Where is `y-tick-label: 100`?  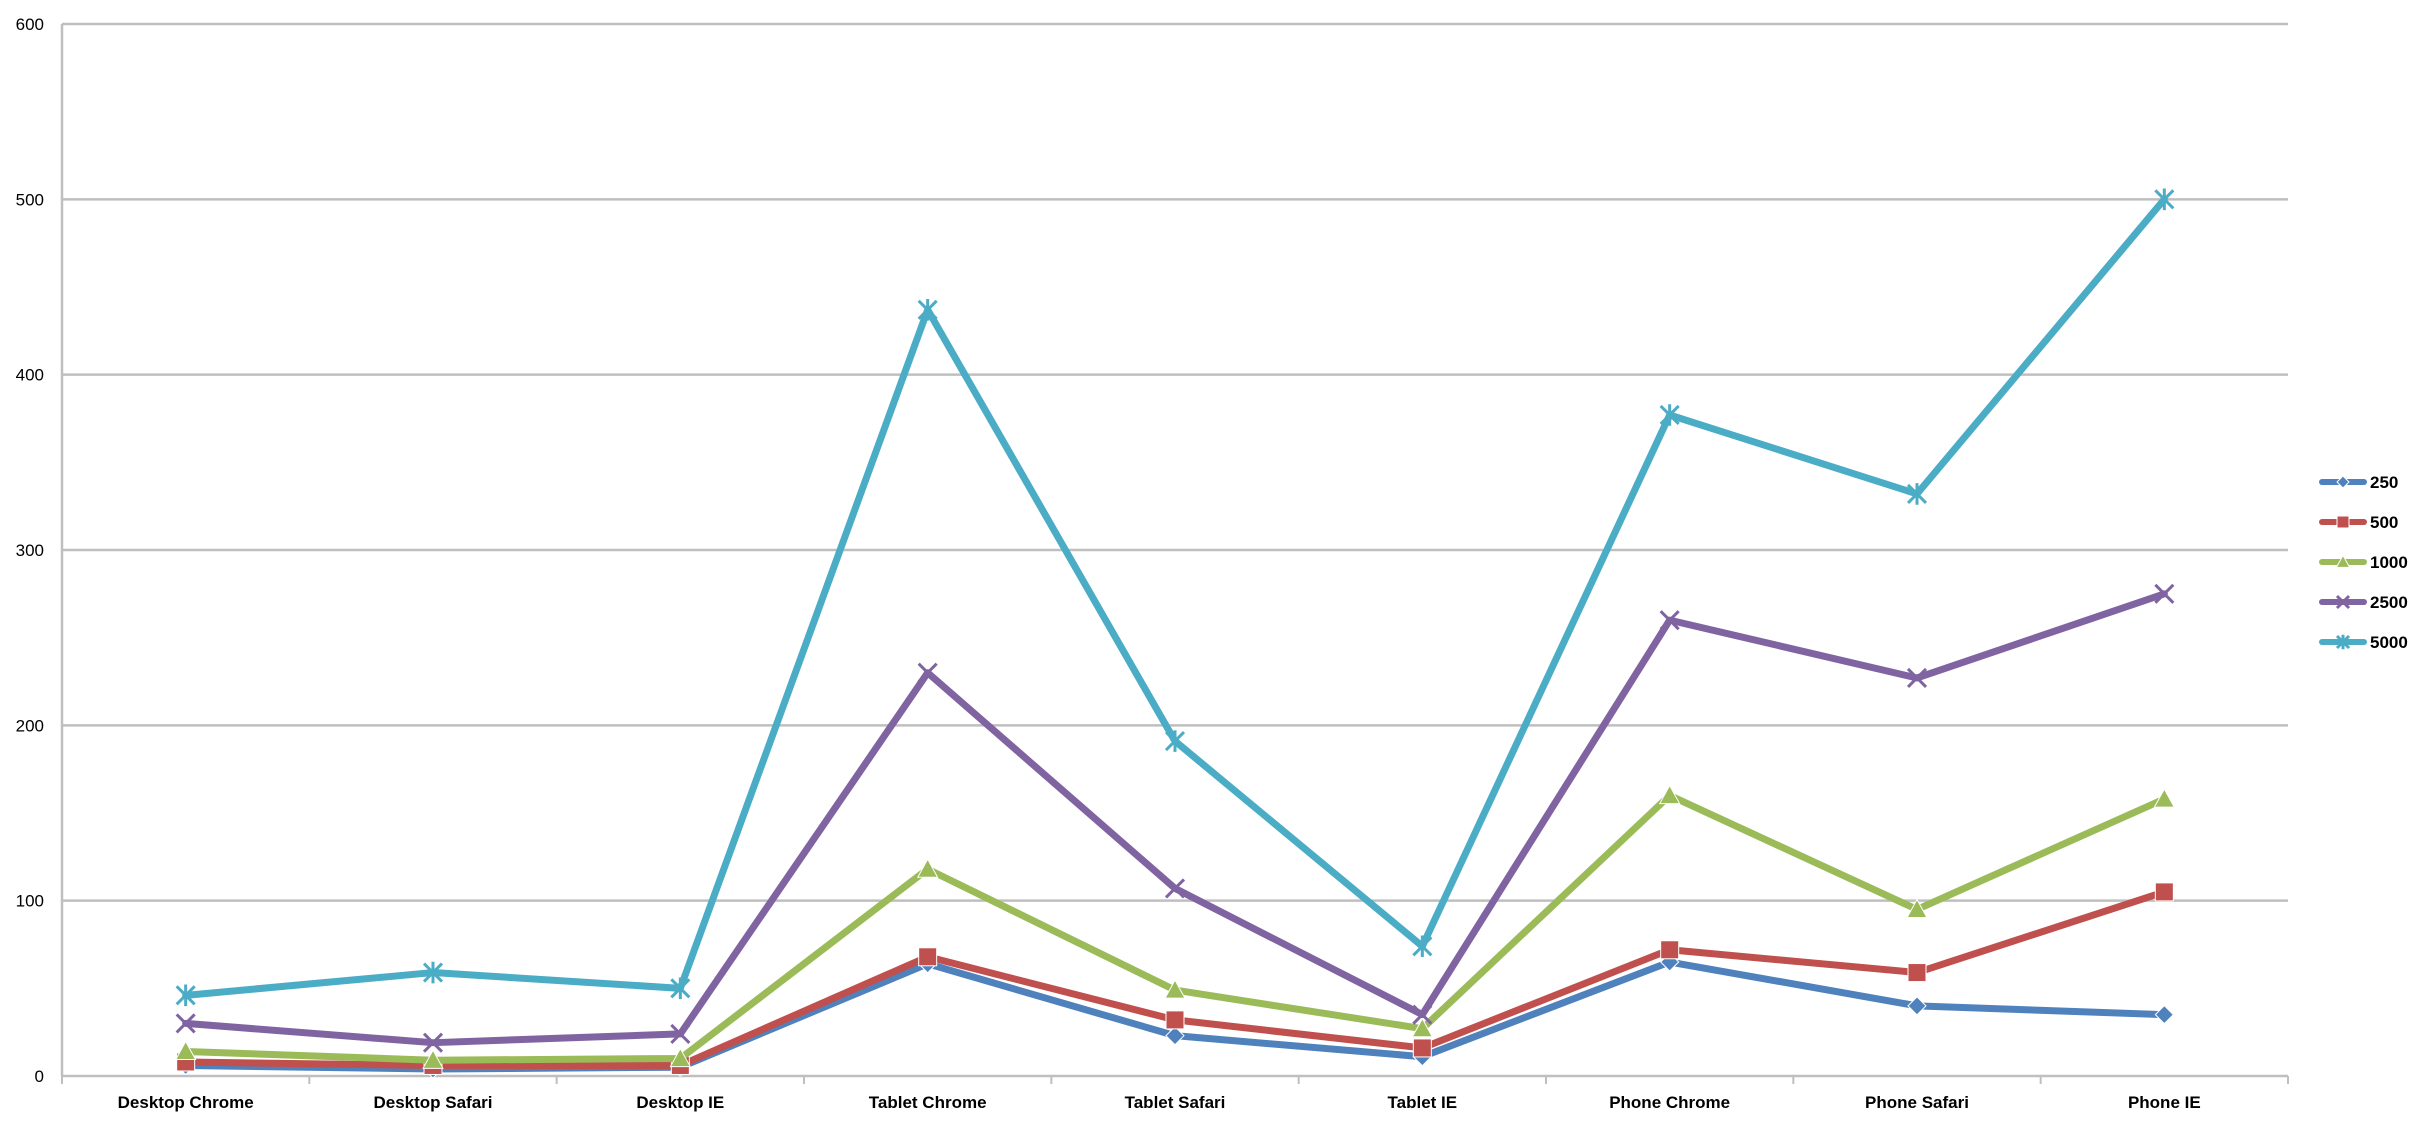
y-tick-label: 100 is located at coordinates (30, 901).